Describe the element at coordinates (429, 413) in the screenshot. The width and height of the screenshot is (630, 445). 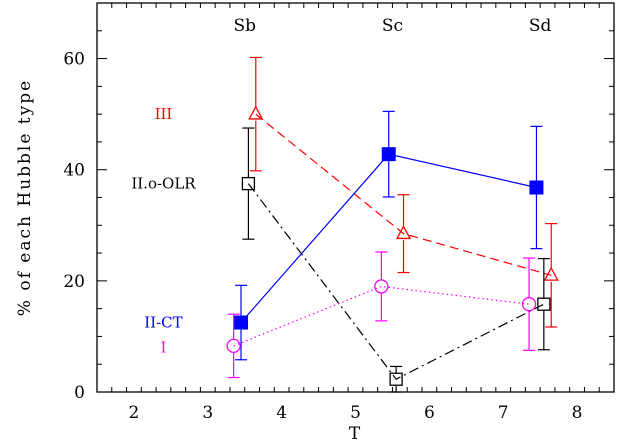
I see `x-tick-label: 6` at that location.